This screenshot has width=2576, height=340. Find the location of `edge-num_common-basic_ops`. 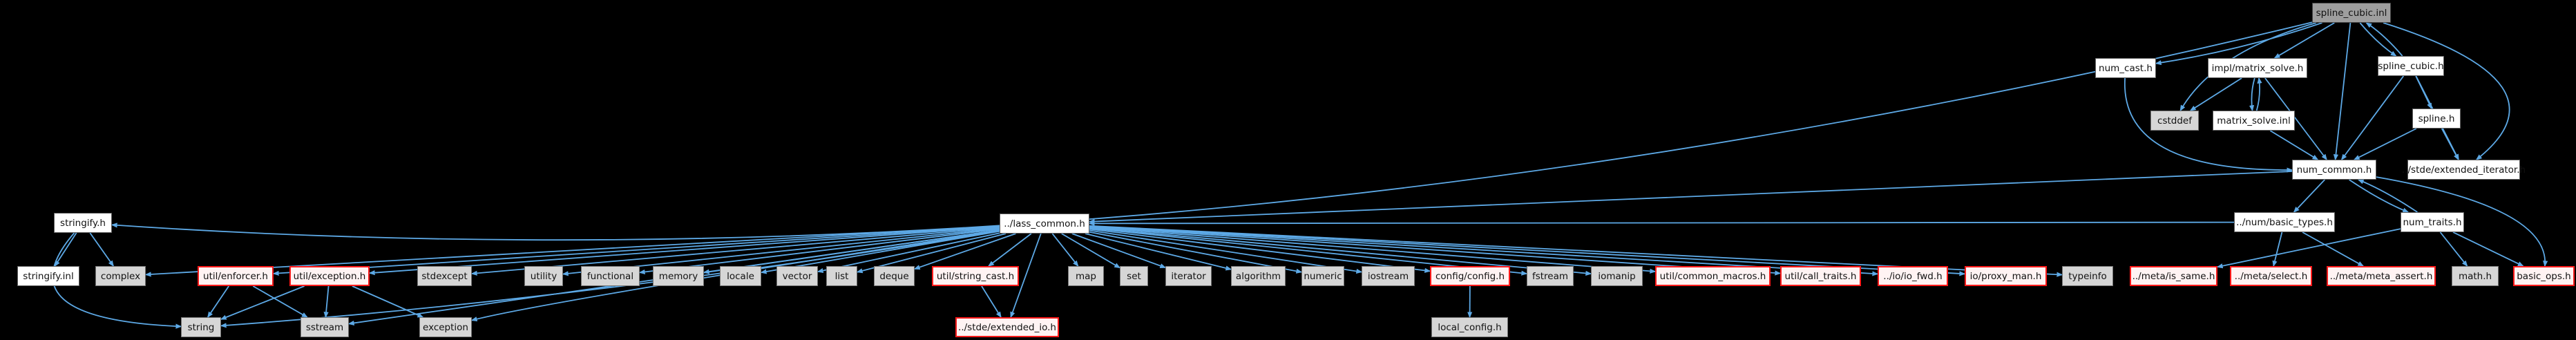

edge-num_common-basic_ops is located at coordinates (2462, 221).